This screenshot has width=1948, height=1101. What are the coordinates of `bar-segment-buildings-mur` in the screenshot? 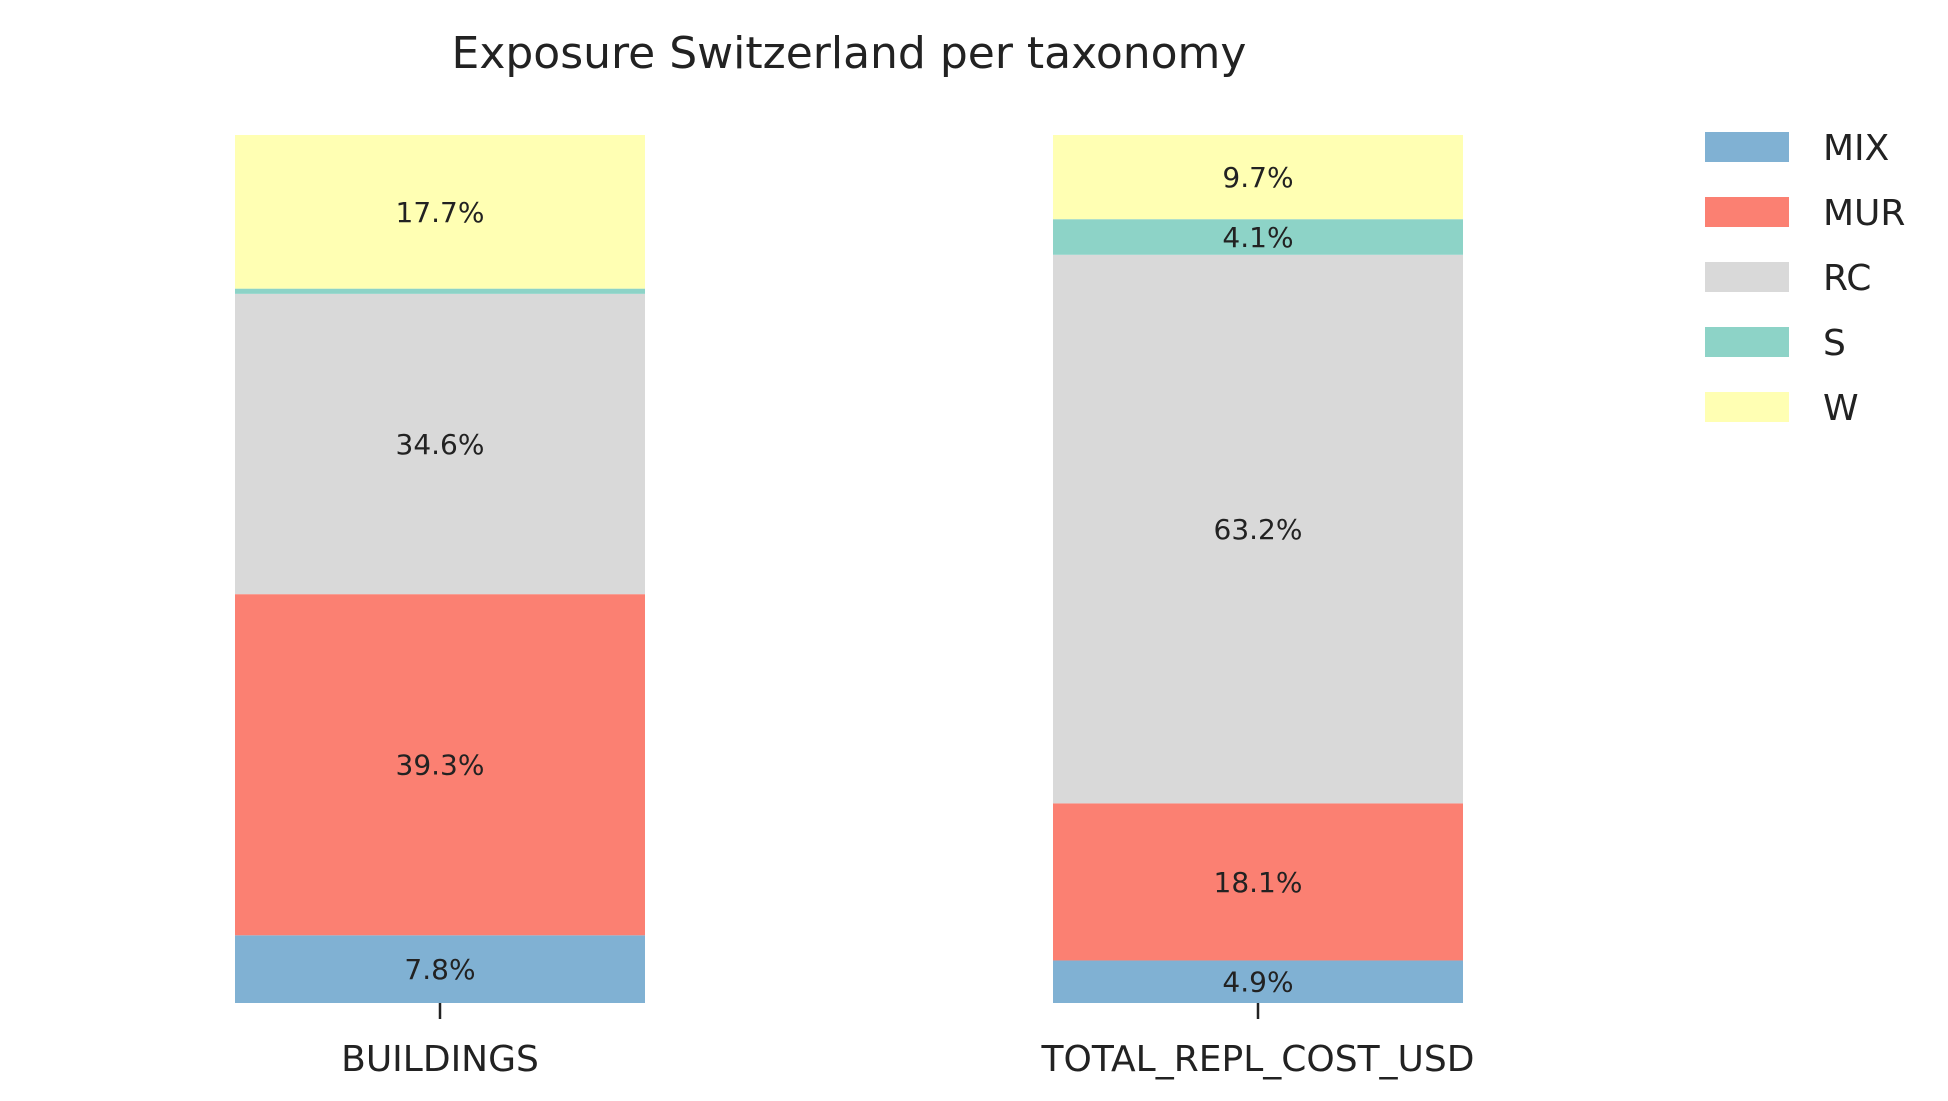 It's located at (440, 765).